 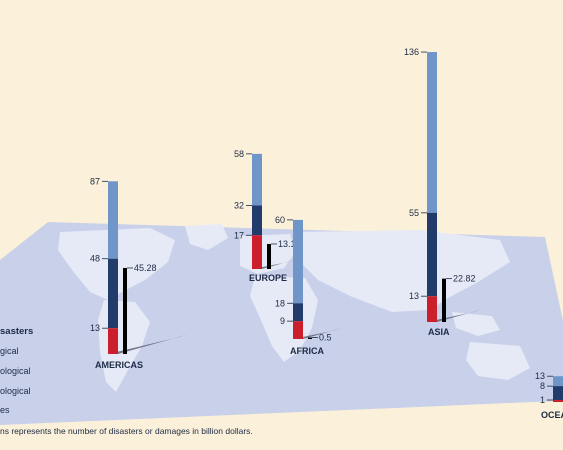 I want to click on asia-tick-label-0: 136, so click(x=411, y=52).